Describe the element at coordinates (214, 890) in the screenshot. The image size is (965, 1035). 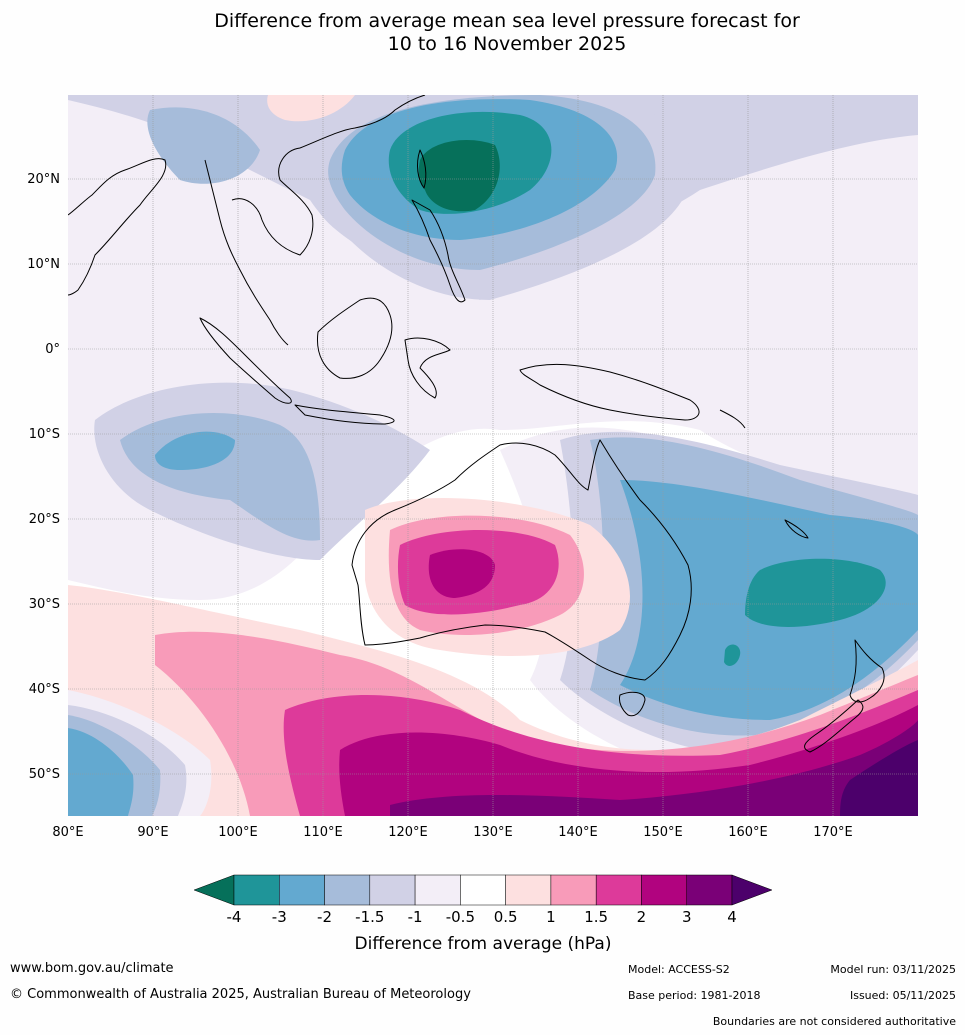
I see `colorbar-arrow-low` at that location.